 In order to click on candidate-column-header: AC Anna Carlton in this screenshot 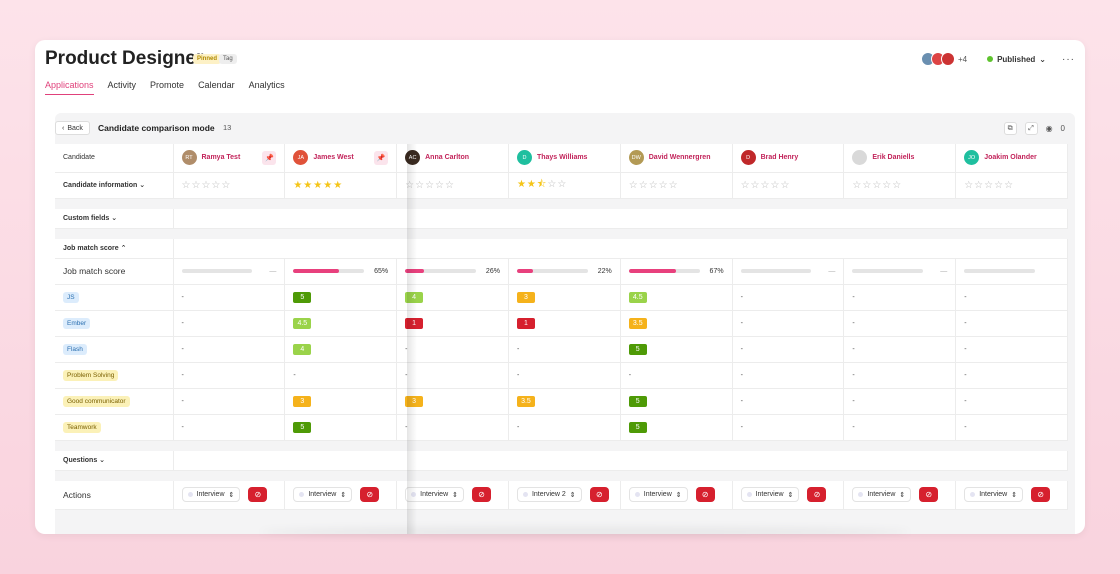, I will do `click(452, 158)`.